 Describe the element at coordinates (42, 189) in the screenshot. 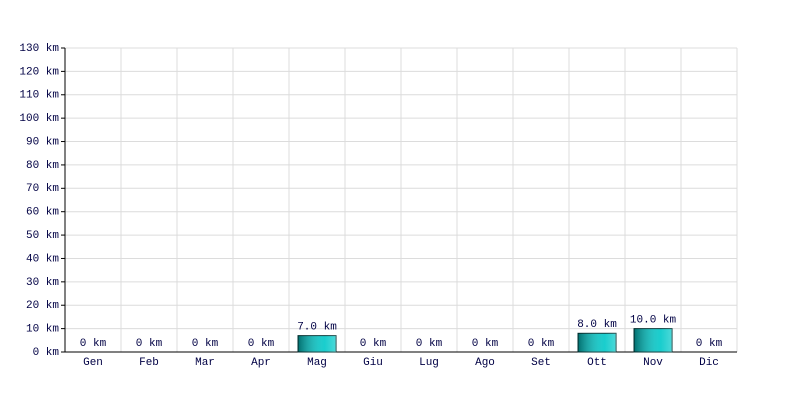

I see `y-tick-label: 70 km` at that location.